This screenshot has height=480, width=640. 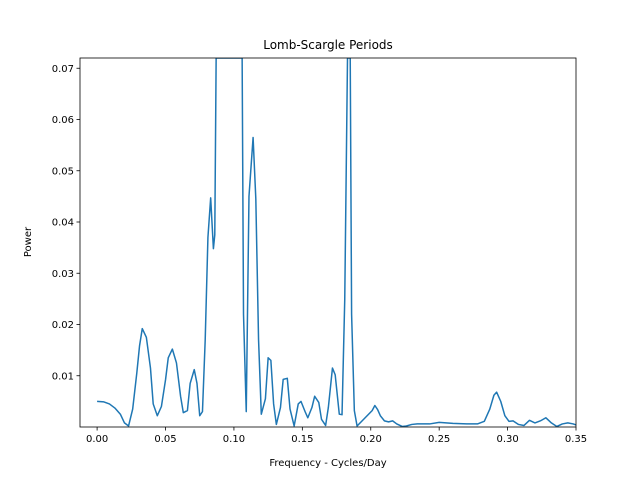 I want to click on x-tick-label: 0.10, so click(x=234, y=439).